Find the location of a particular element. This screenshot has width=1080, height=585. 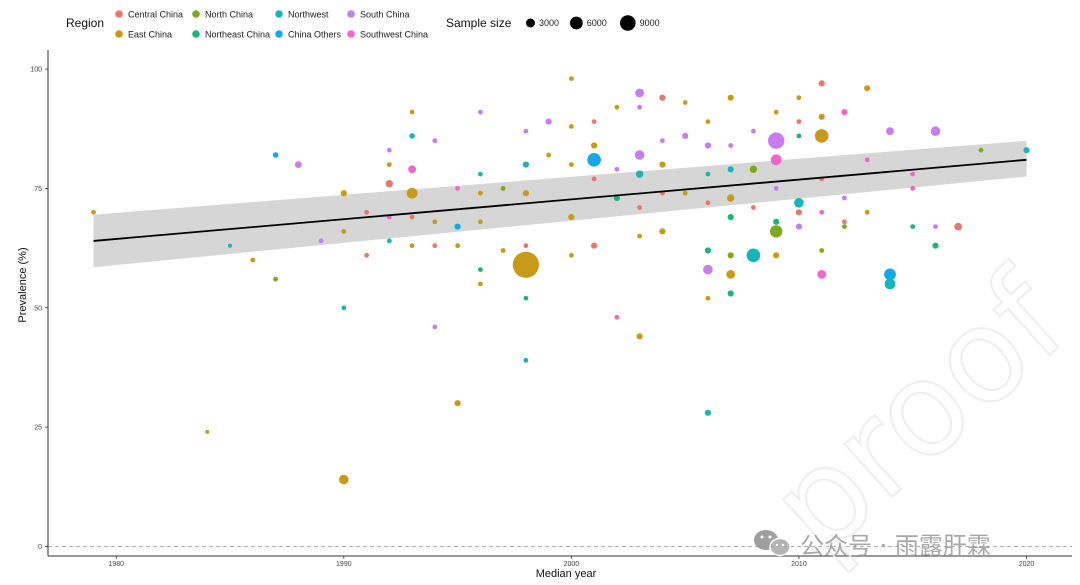

legend-item: China Others is located at coordinates (308, 35).